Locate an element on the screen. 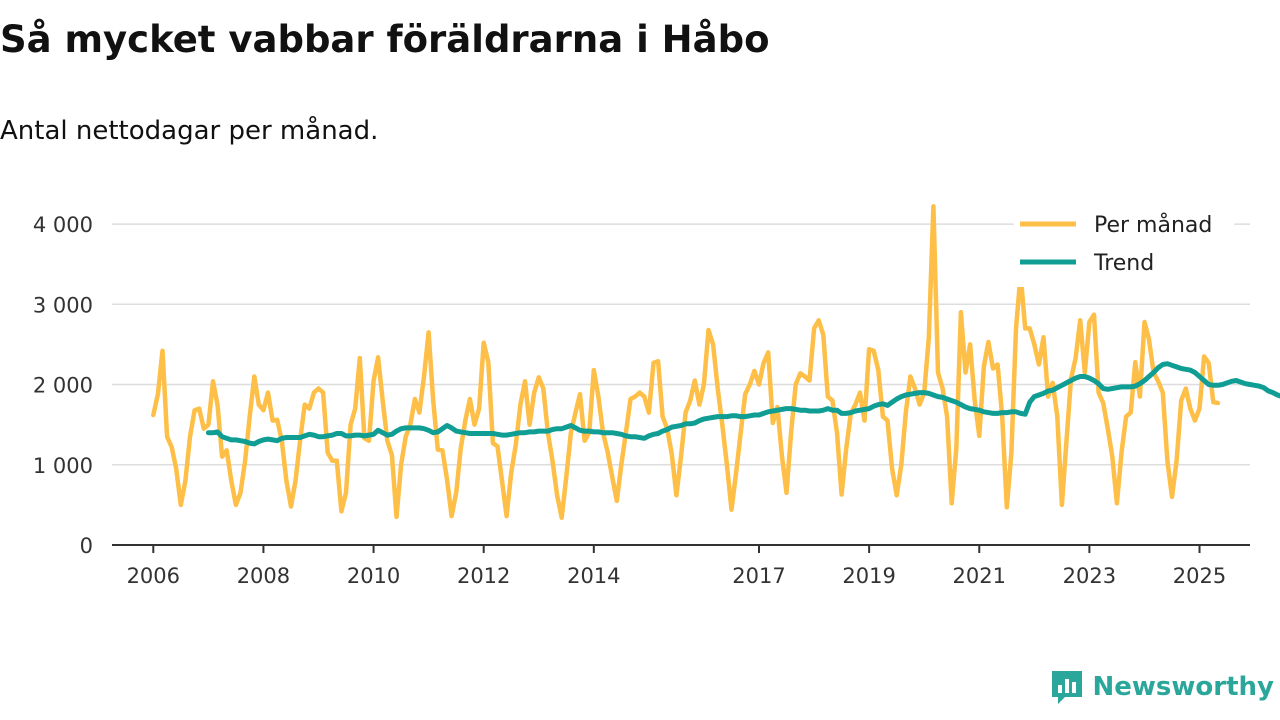 Image resolution: width=1280 pixels, height=720 pixels. legend-label-per-month: Per månad is located at coordinates (1153, 225).